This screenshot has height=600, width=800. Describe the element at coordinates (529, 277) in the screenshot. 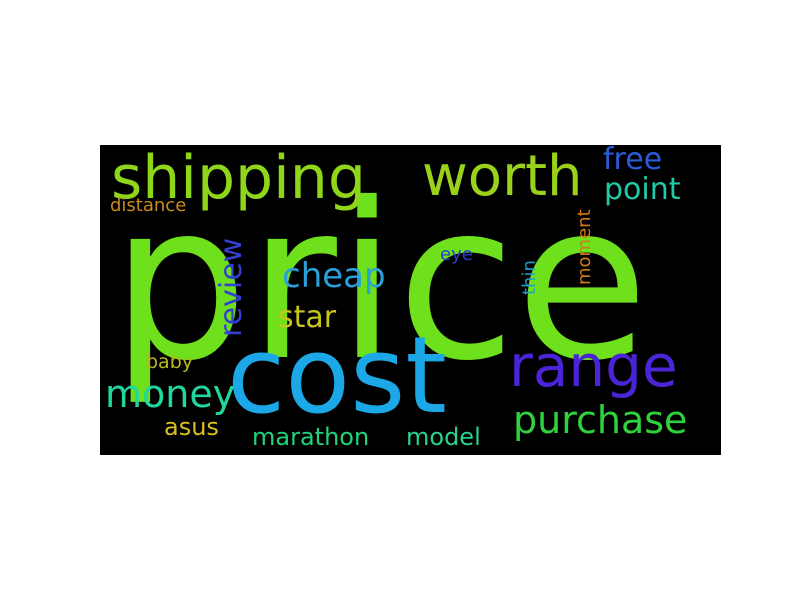

I see `word-thin: thin` at that location.